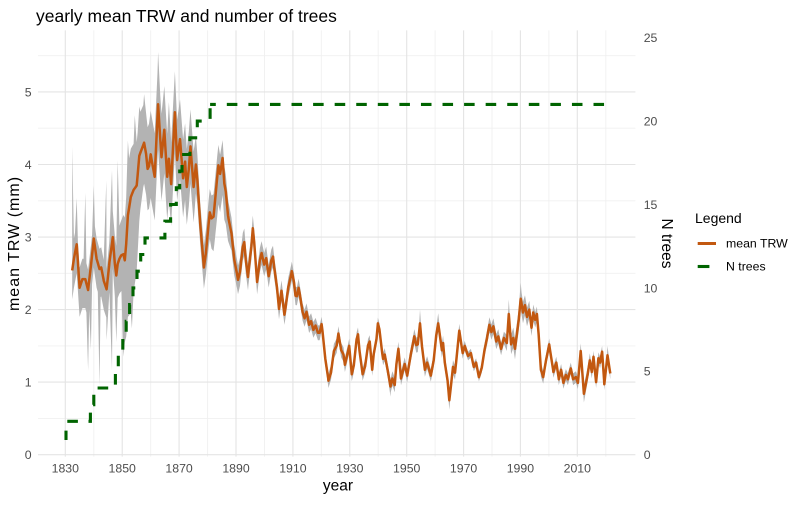  Describe the element at coordinates (521, 469) in the screenshot. I see `svg-text: 1990` at that location.